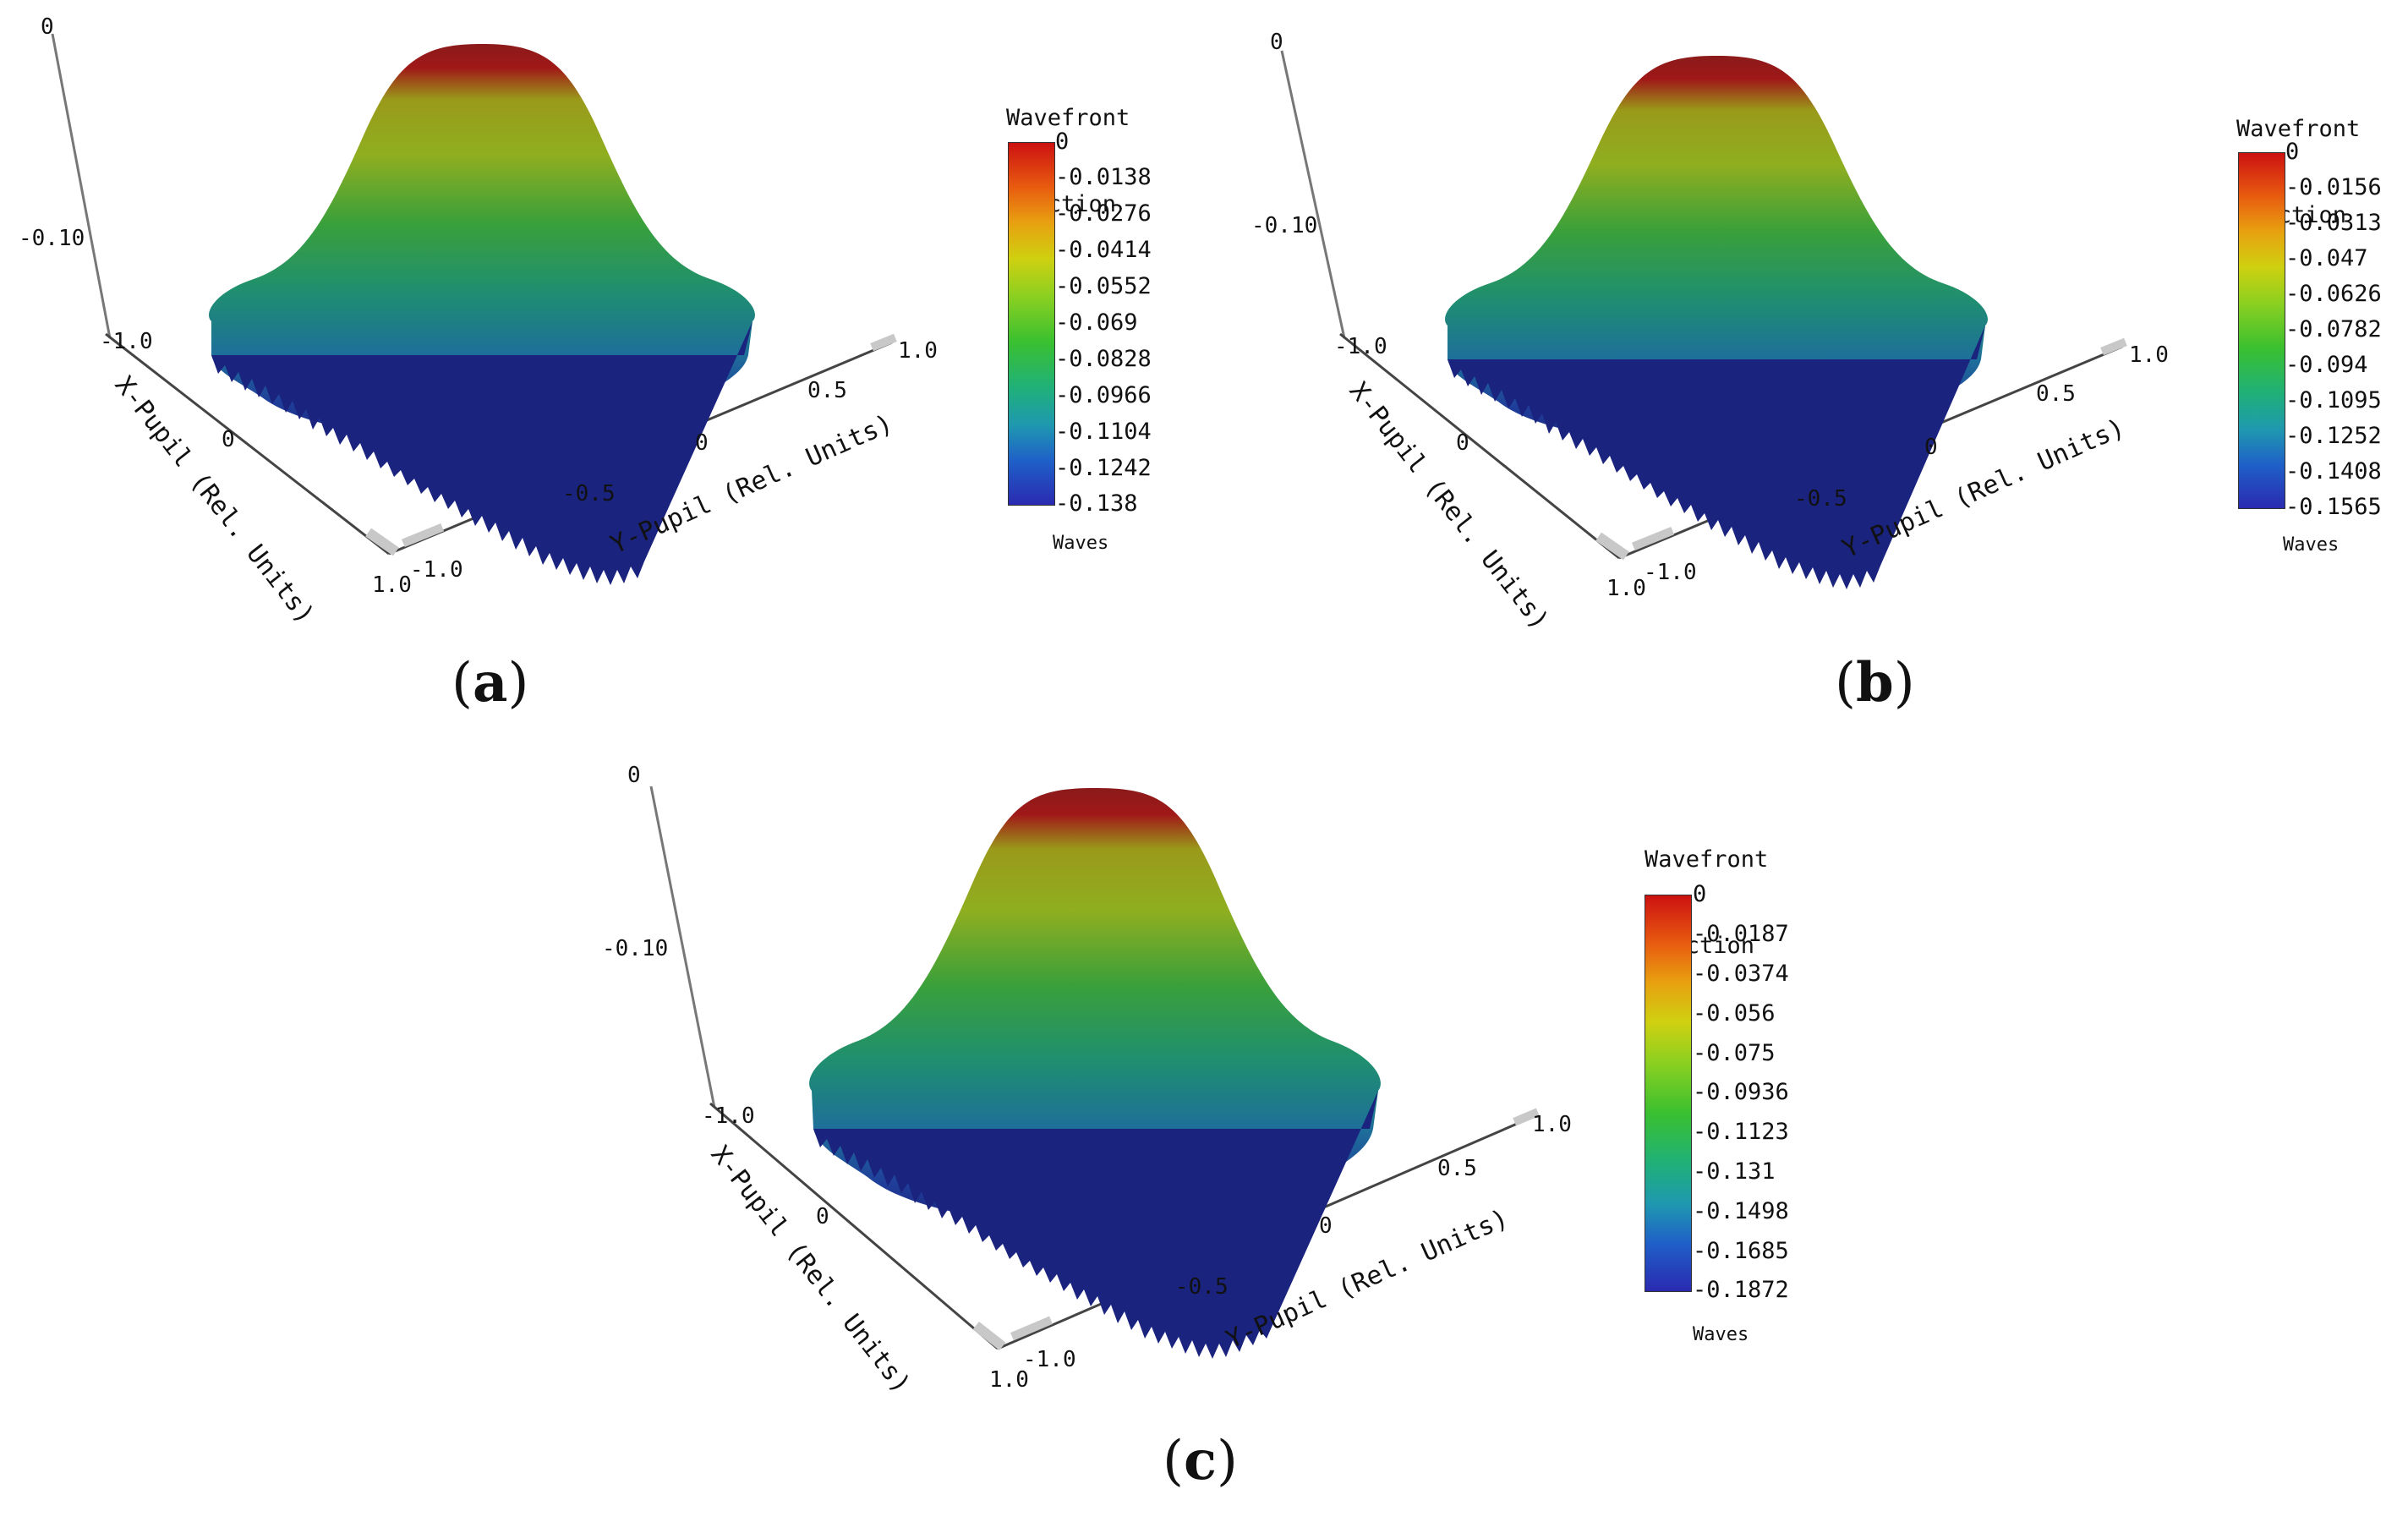  I want to click on colorbar-tick: -0.131, so click(1735, 1171).